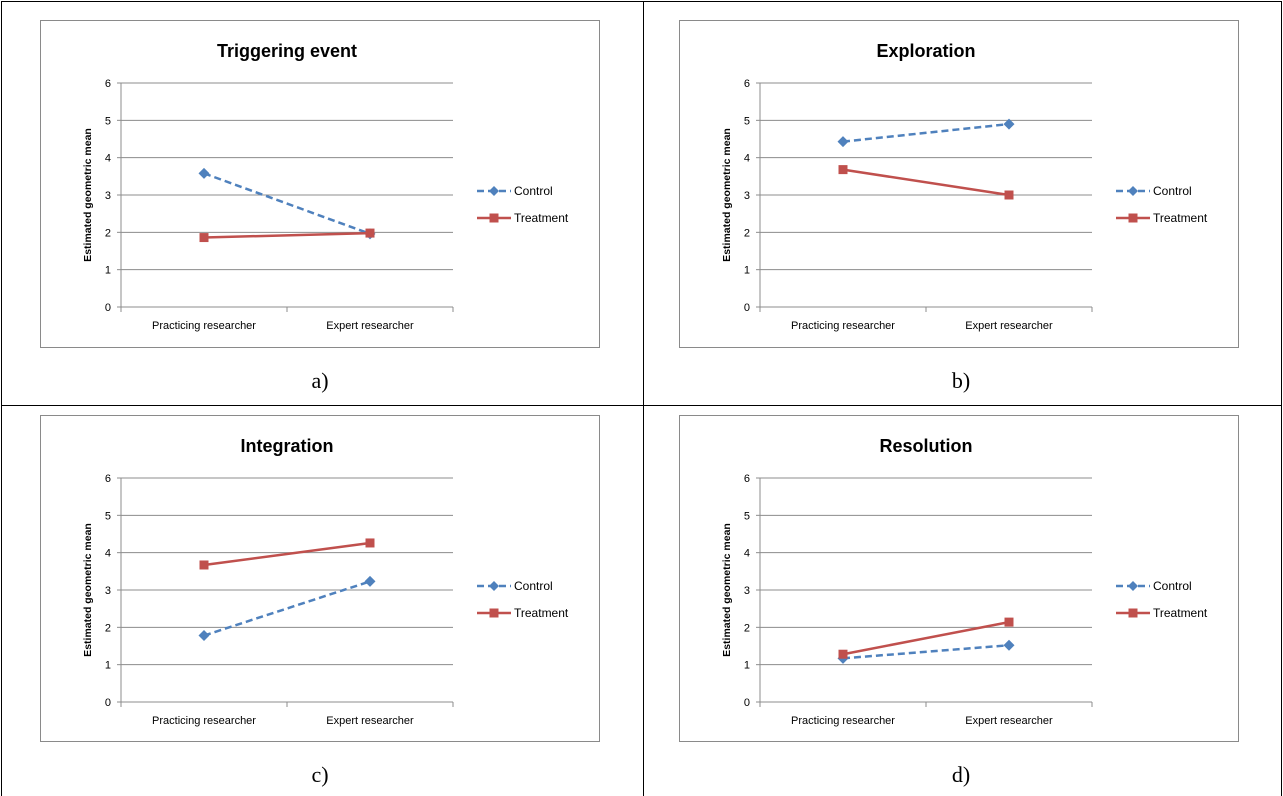 This screenshot has width=1283, height=796. What do you see at coordinates (320, 774) in the screenshot?
I see `panel-caption: c)` at bounding box center [320, 774].